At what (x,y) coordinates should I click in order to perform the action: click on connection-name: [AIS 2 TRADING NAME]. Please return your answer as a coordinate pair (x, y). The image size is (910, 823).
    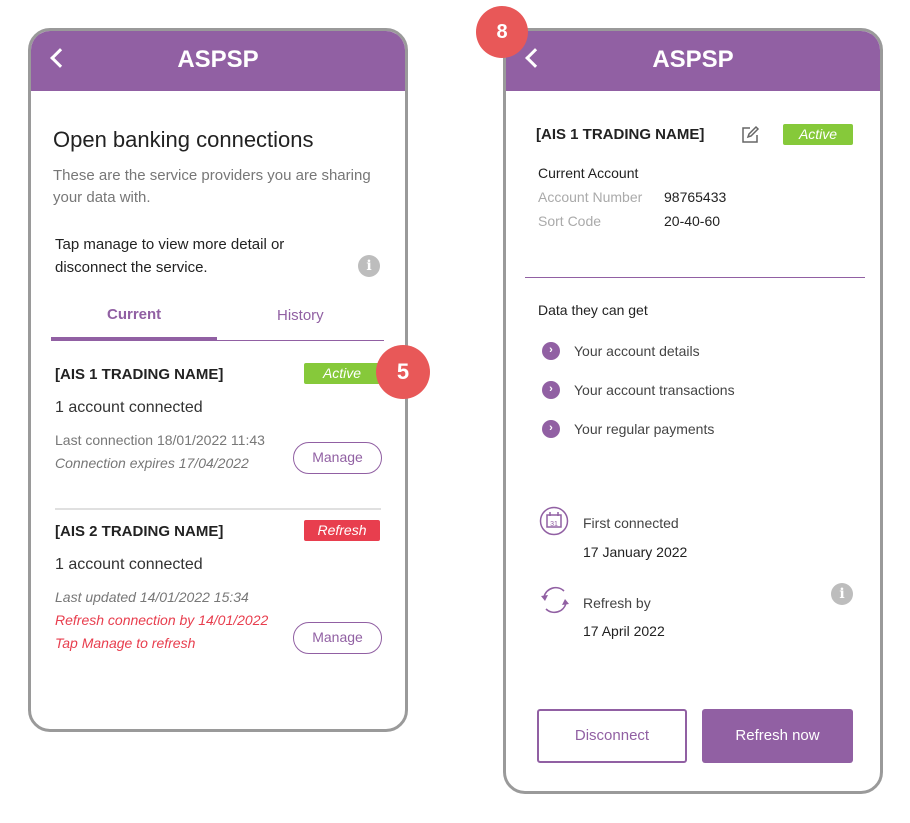
    Looking at the image, I should click on (139, 531).